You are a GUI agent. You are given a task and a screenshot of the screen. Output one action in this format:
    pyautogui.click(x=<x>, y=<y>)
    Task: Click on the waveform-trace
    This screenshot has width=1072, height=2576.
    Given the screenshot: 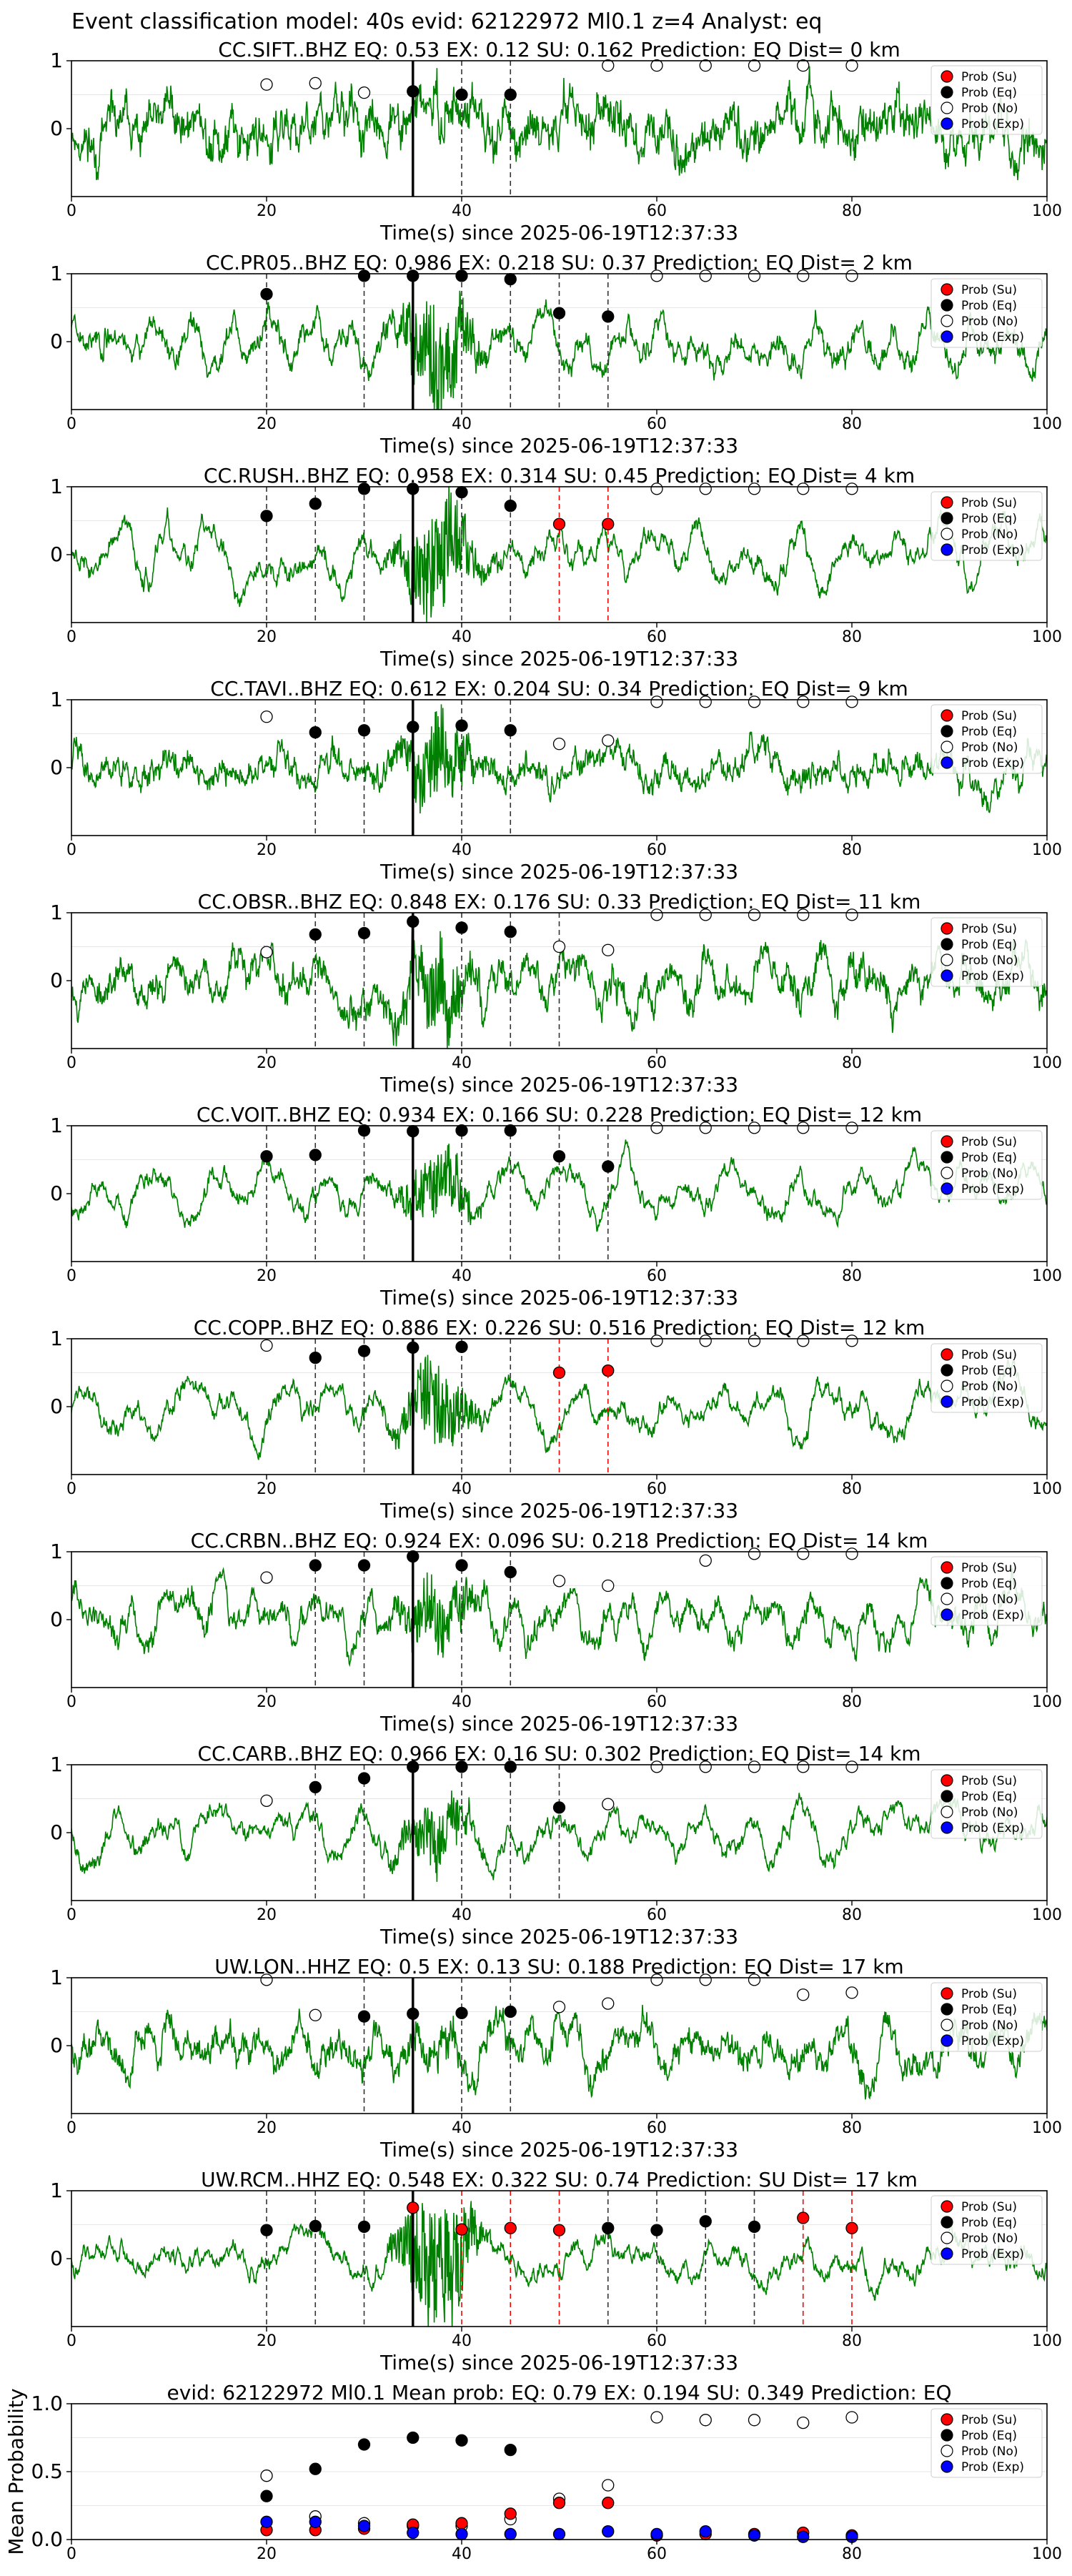 What is the action you would take?
    pyautogui.click(x=559, y=1617)
    